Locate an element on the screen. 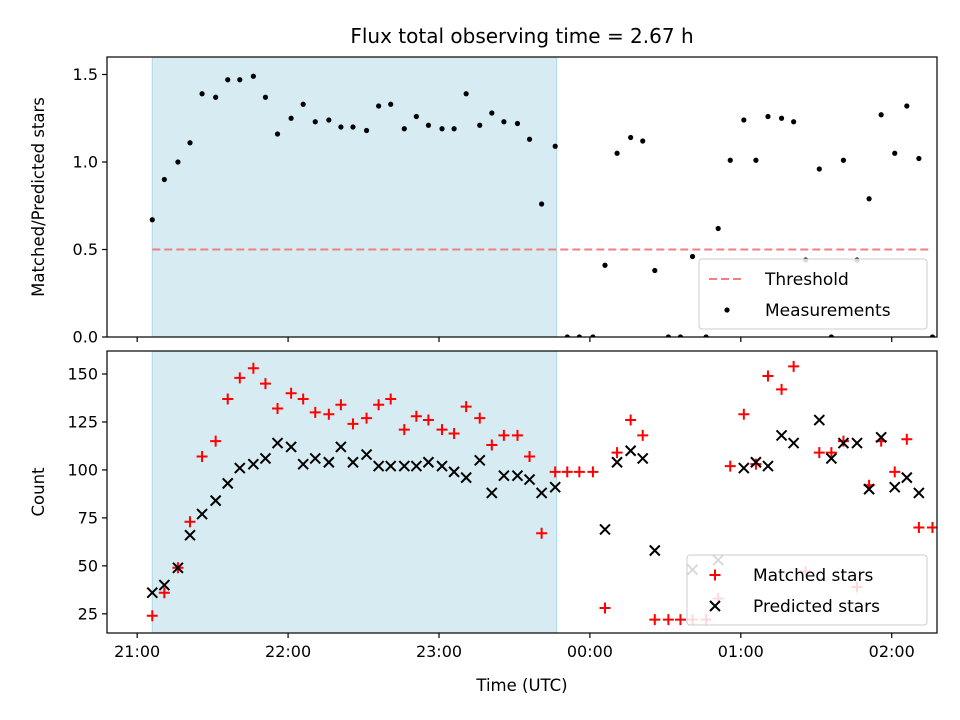  legend-matched-swatch is located at coordinates (715, 575).